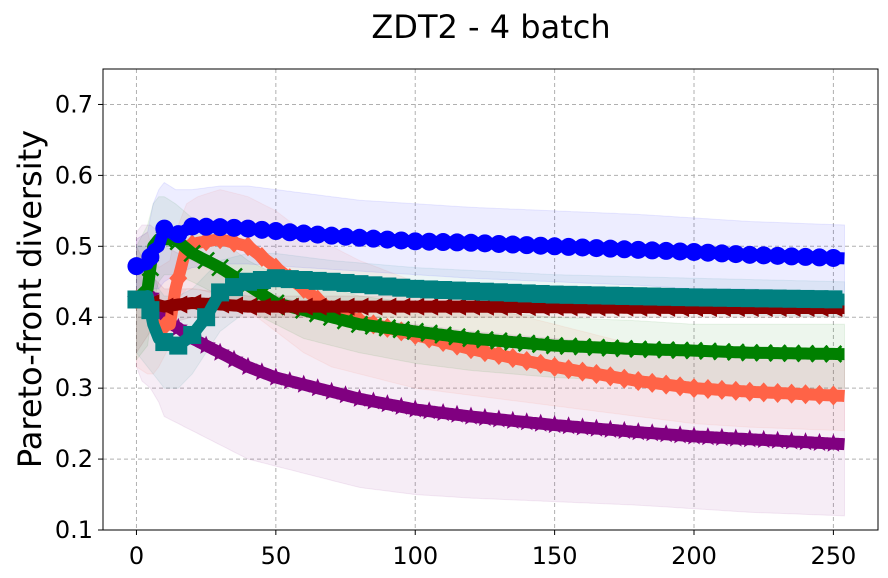 The height and width of the screenshot is (578, 888). What do you see at coordinates (74, 246) in the screenshot?
I see `y-tick-label: 0.5` at bounding box center [74, 246].